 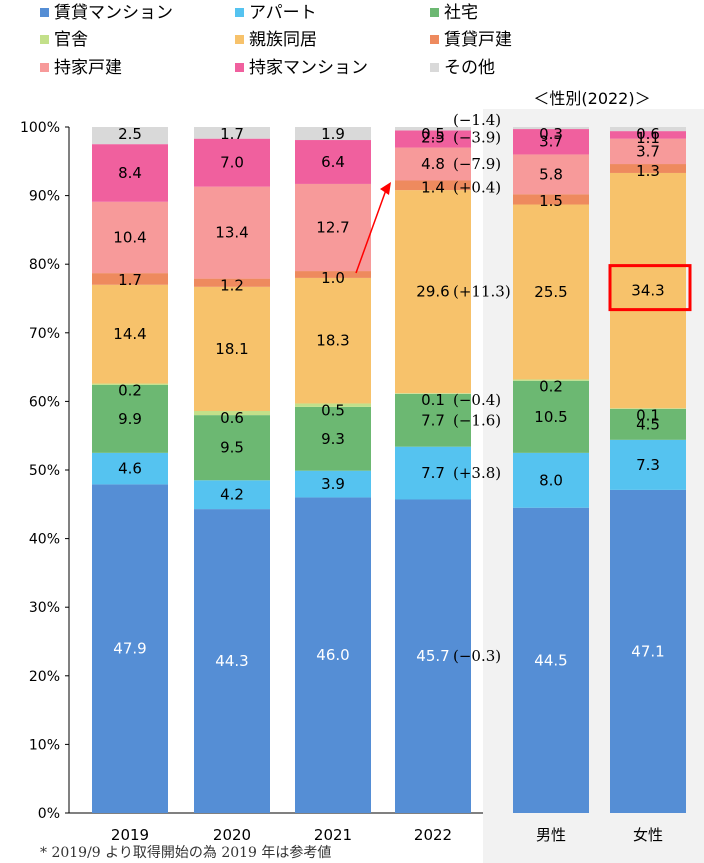 What do you see at coordinates (333, 484) in the screenshot?
I see `bar-2021-value-label: 3.9` at bounding box center [333, 484].